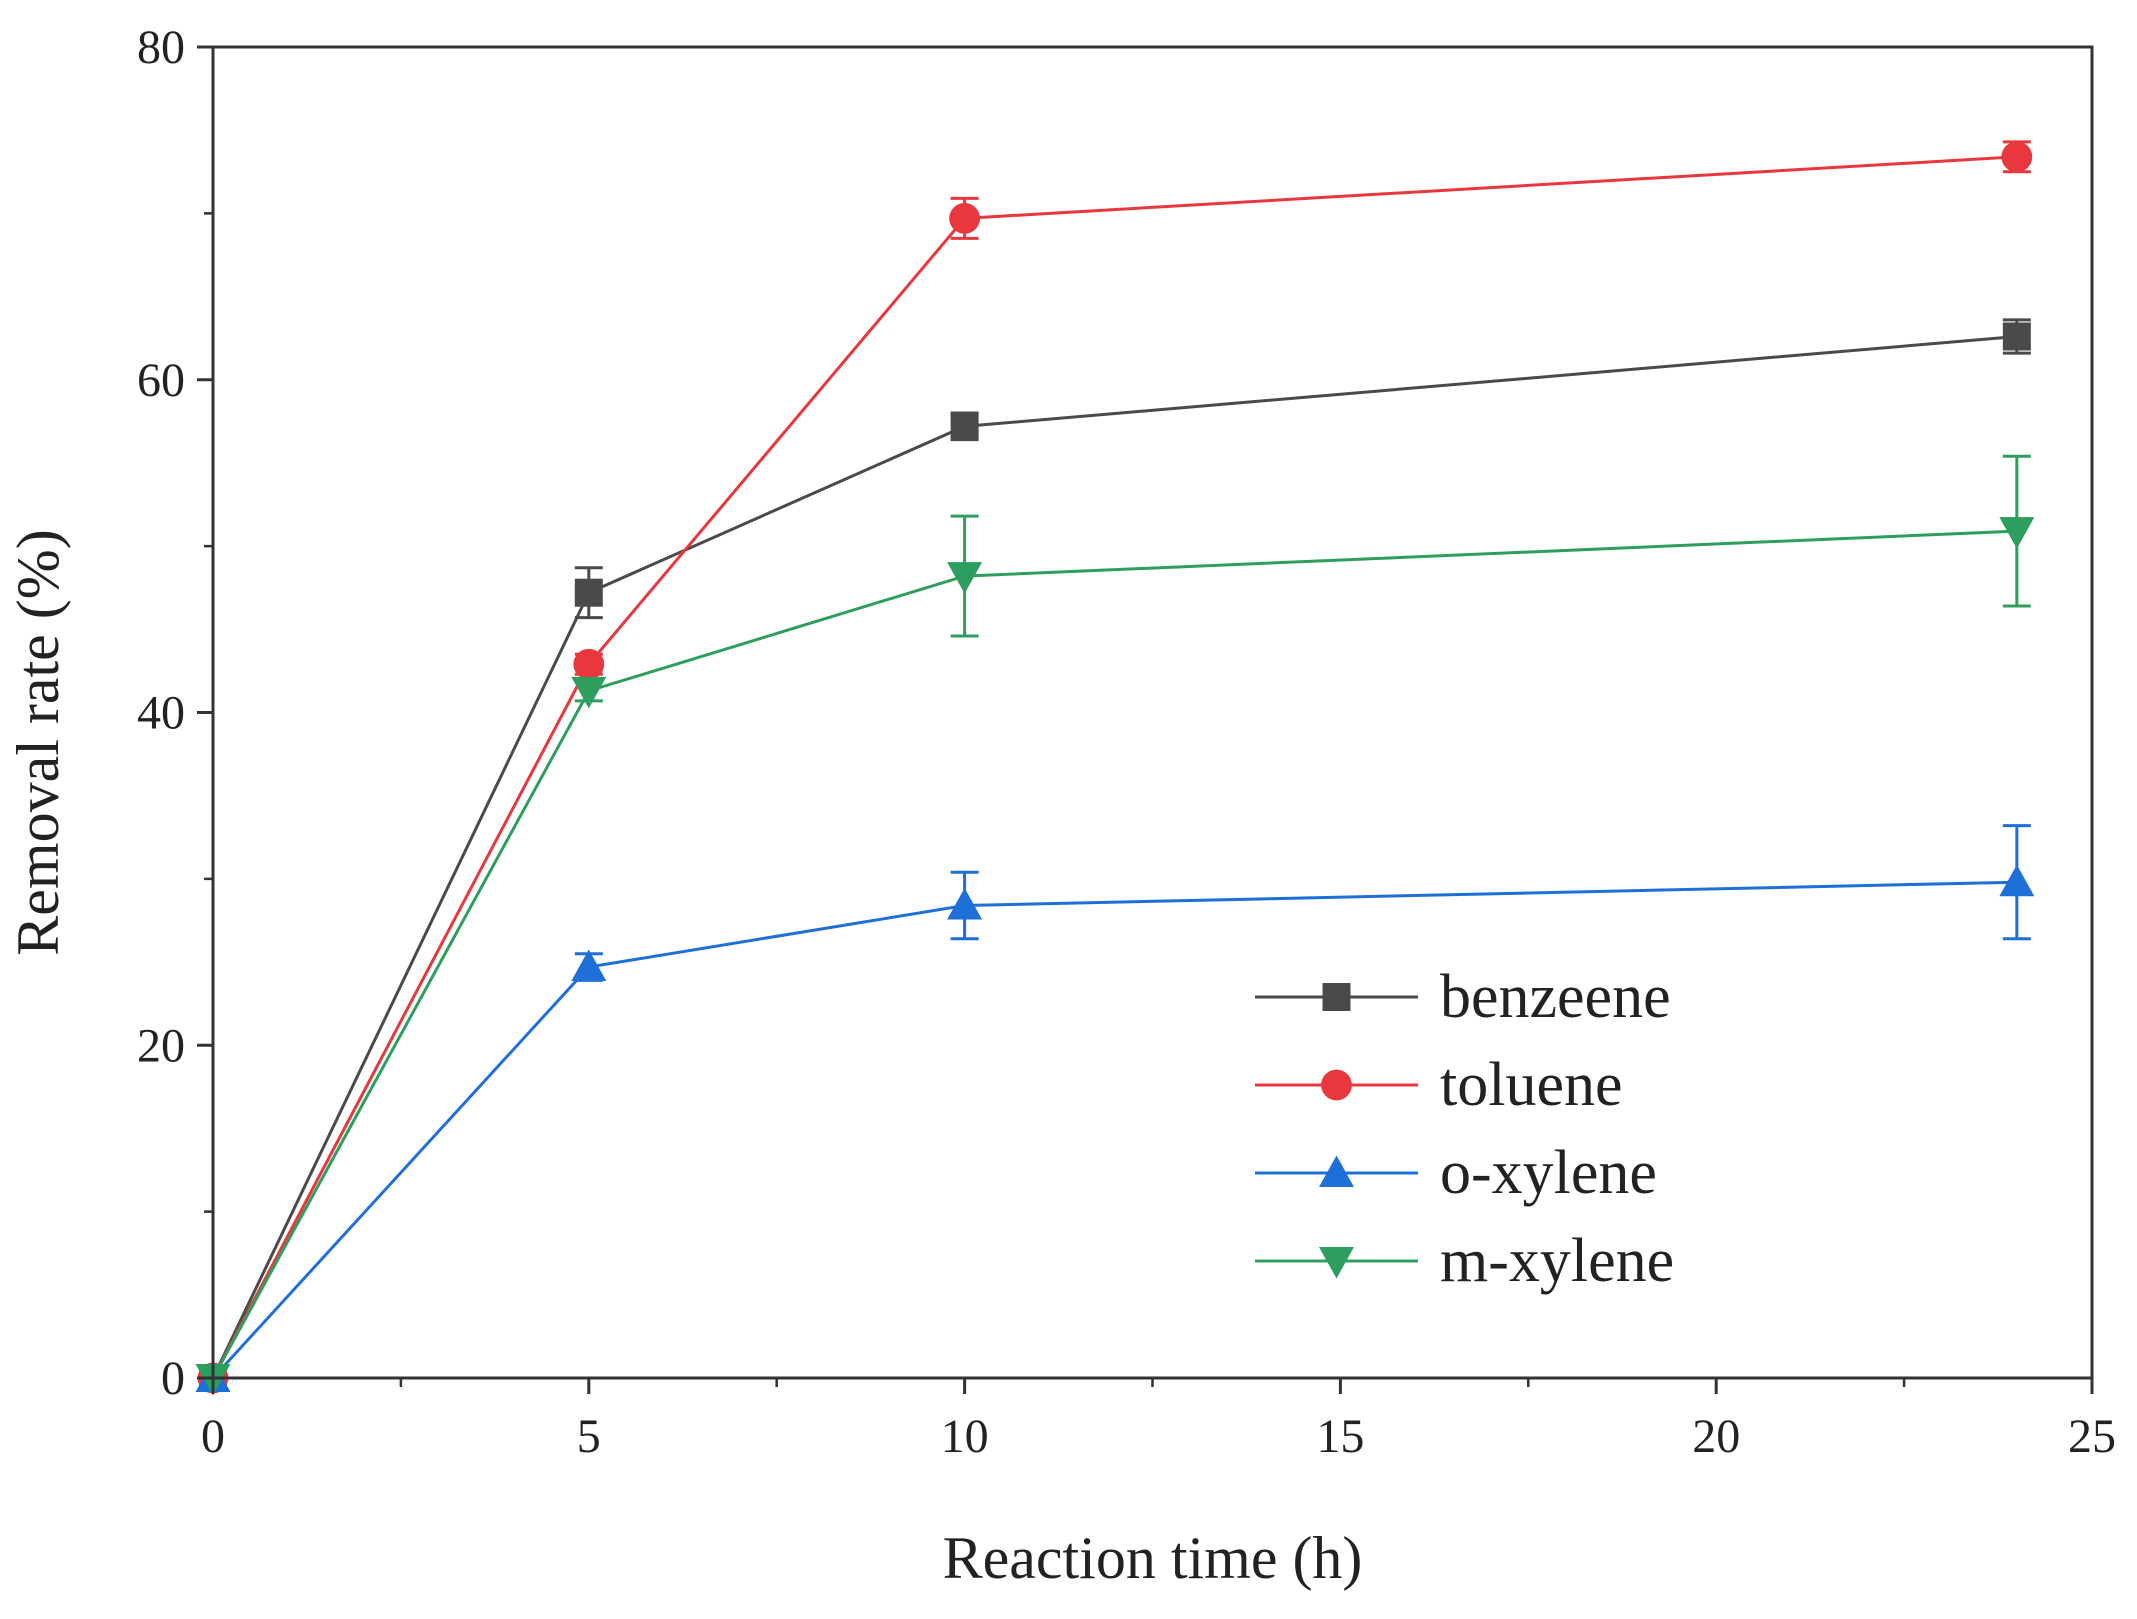 Image resolution: width=2137 pixels, height=1619 pixels. I want to click on y-tick-label: 20, so click(161, 1045).